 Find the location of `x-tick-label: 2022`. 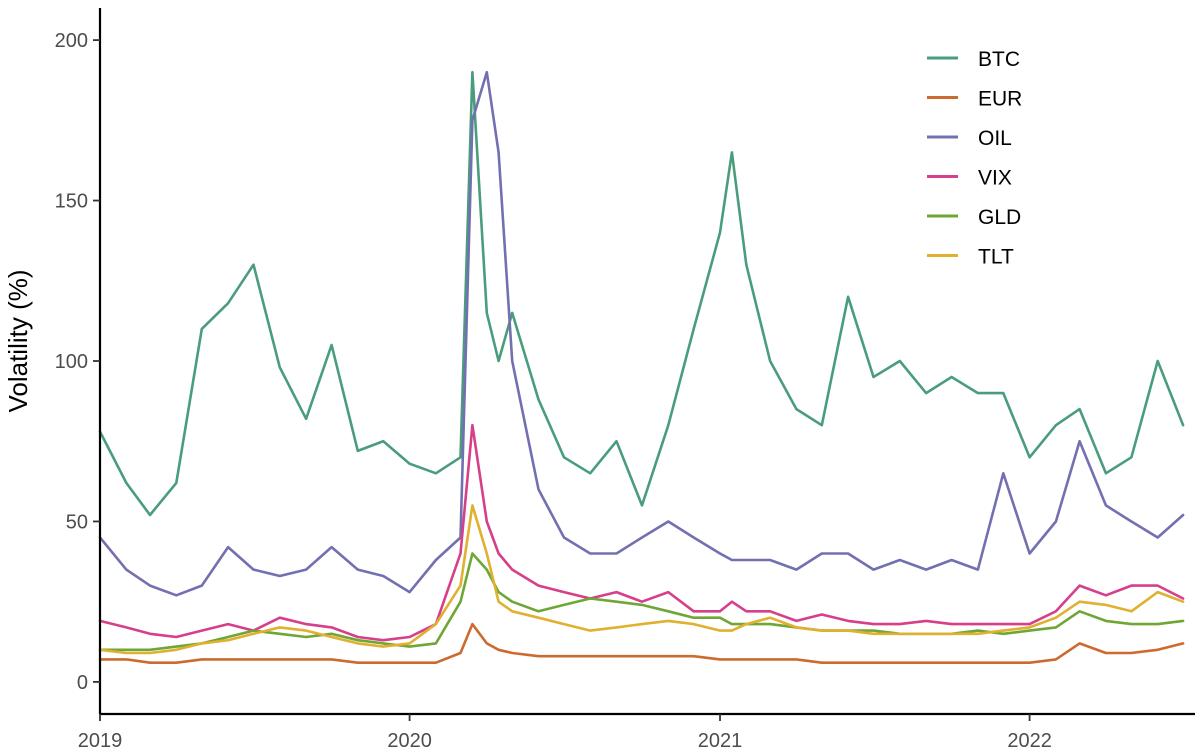

x-tick-label: 2022 is located at coordinates (1029, 741).